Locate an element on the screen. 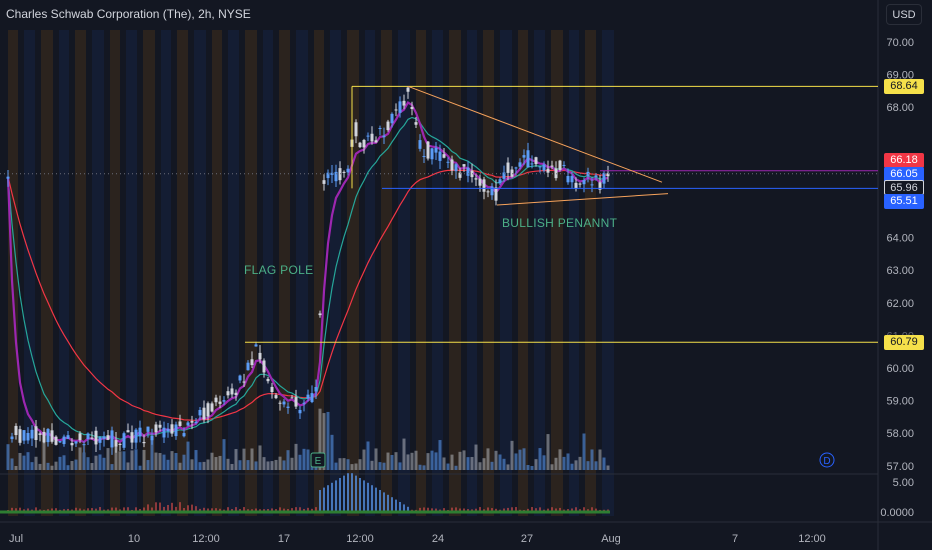  earnings-marker-icon is located at coordinates (318, 460).